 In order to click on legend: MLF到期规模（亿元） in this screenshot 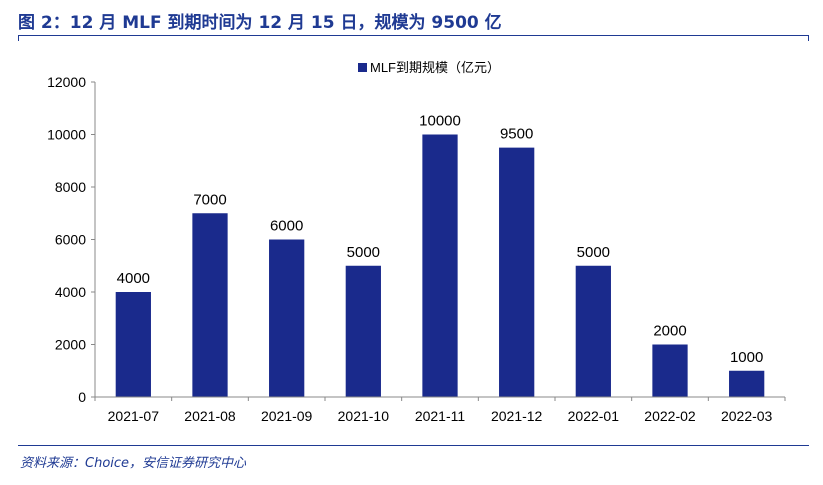, I will do `click(429, 67)`.